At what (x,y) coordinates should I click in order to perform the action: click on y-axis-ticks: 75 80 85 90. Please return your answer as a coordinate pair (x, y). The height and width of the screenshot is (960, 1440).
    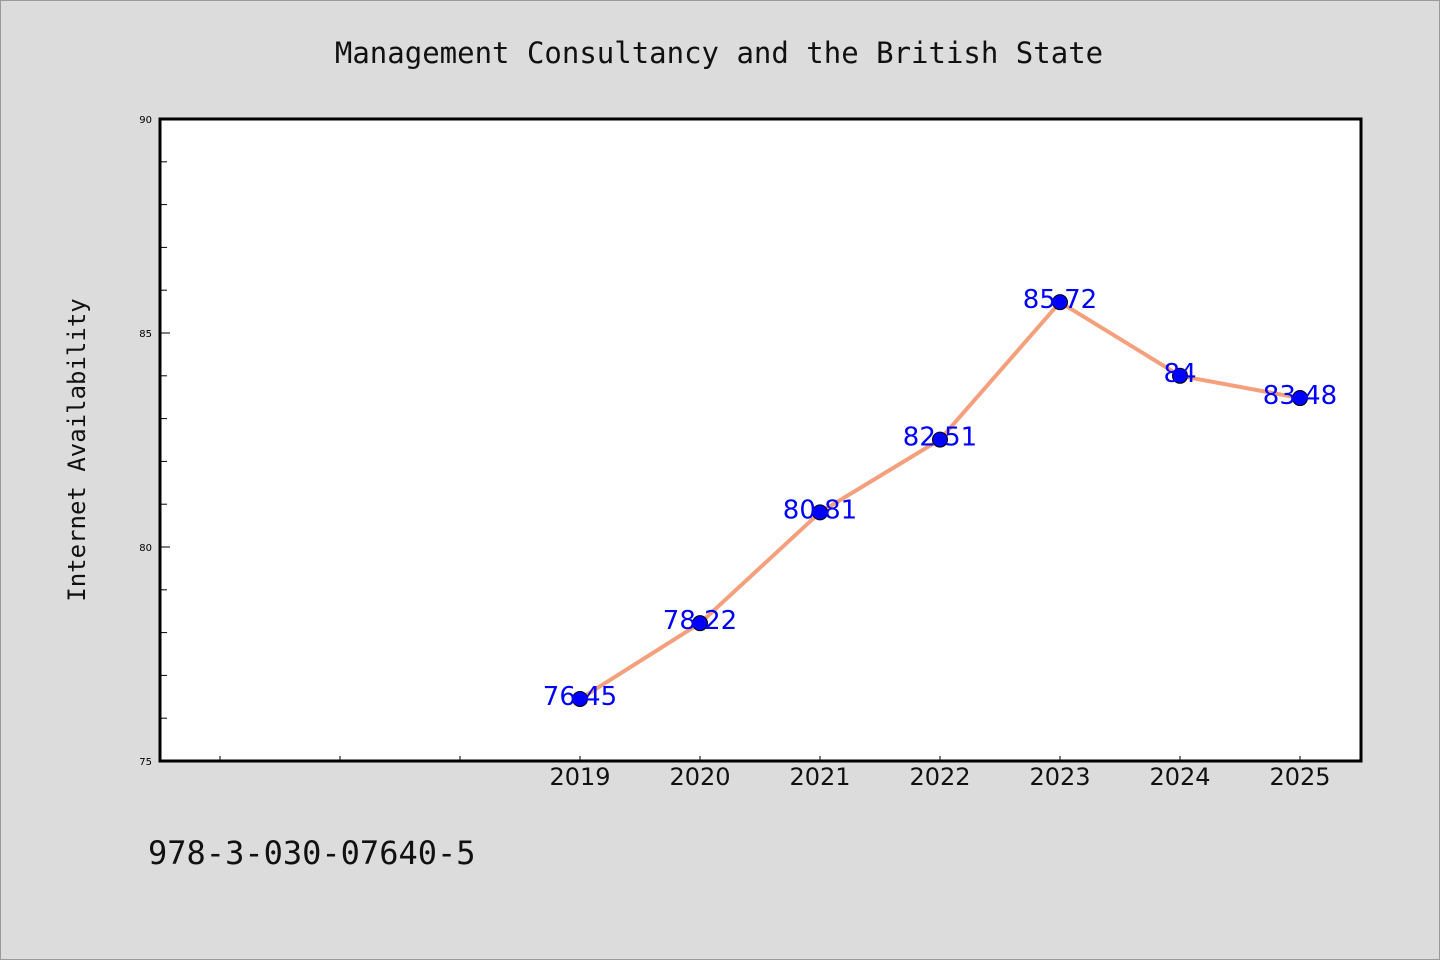
    Looking at the image, I should click on (154, 441).